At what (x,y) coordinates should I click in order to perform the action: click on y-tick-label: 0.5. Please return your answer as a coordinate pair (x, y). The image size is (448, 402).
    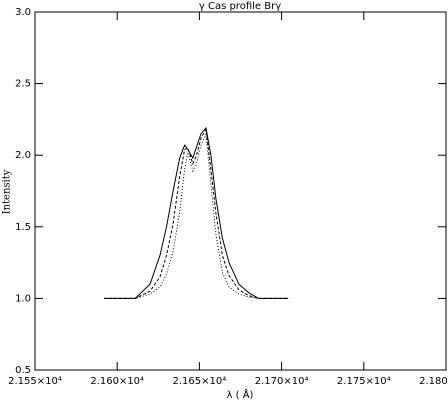
    Looking at the image, I should click on (23, 370).